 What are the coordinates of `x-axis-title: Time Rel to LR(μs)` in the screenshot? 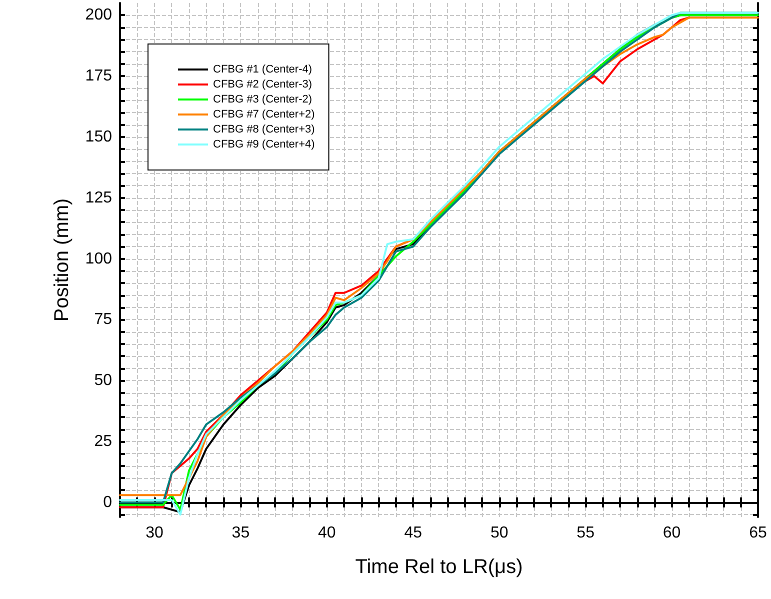 It's located at (439, 567).